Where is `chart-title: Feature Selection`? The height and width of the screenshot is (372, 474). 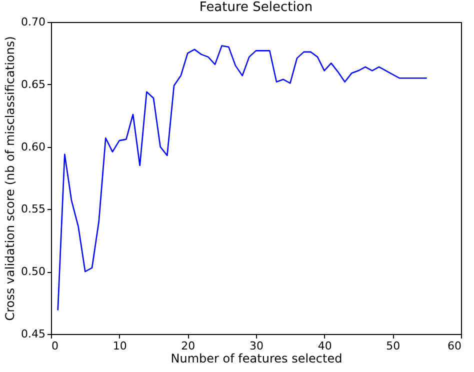 chart-title: Feature Selection is located at coordinates (256, 7).